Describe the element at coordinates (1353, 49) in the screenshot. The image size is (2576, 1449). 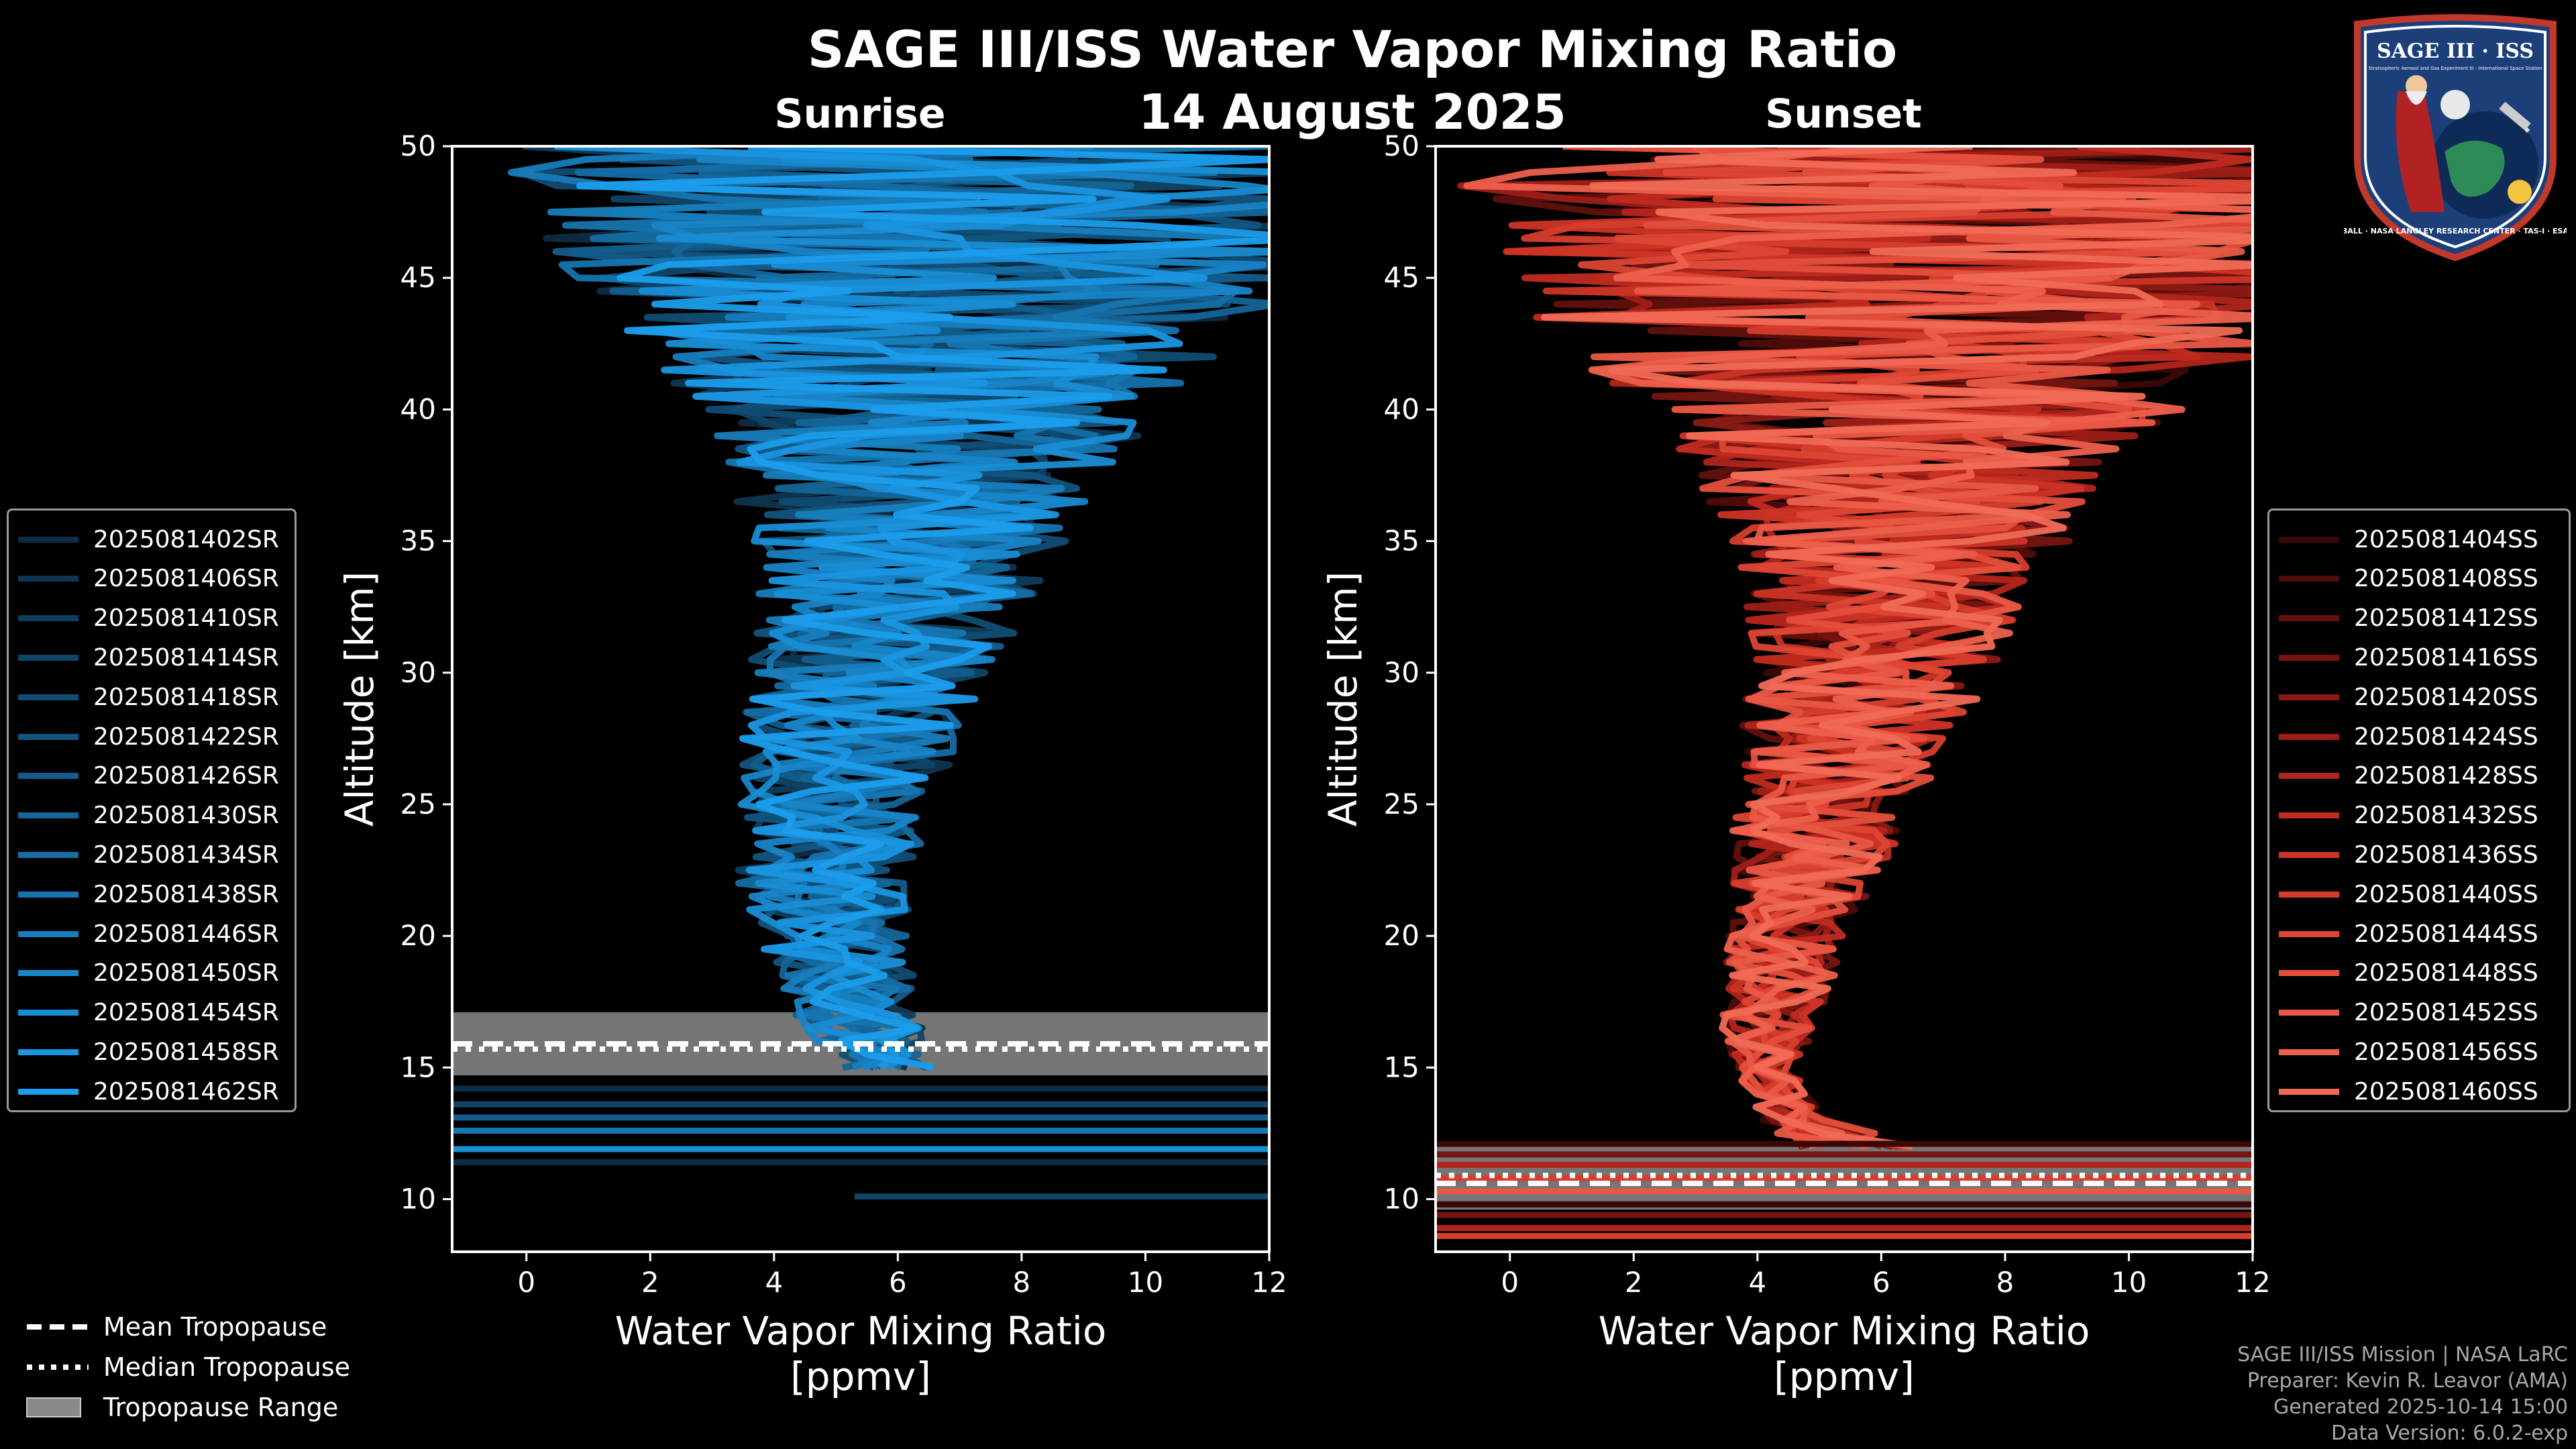
I see `figure-title: SAGE III/ISS Water Vapor Mixing Ratio` at that location.